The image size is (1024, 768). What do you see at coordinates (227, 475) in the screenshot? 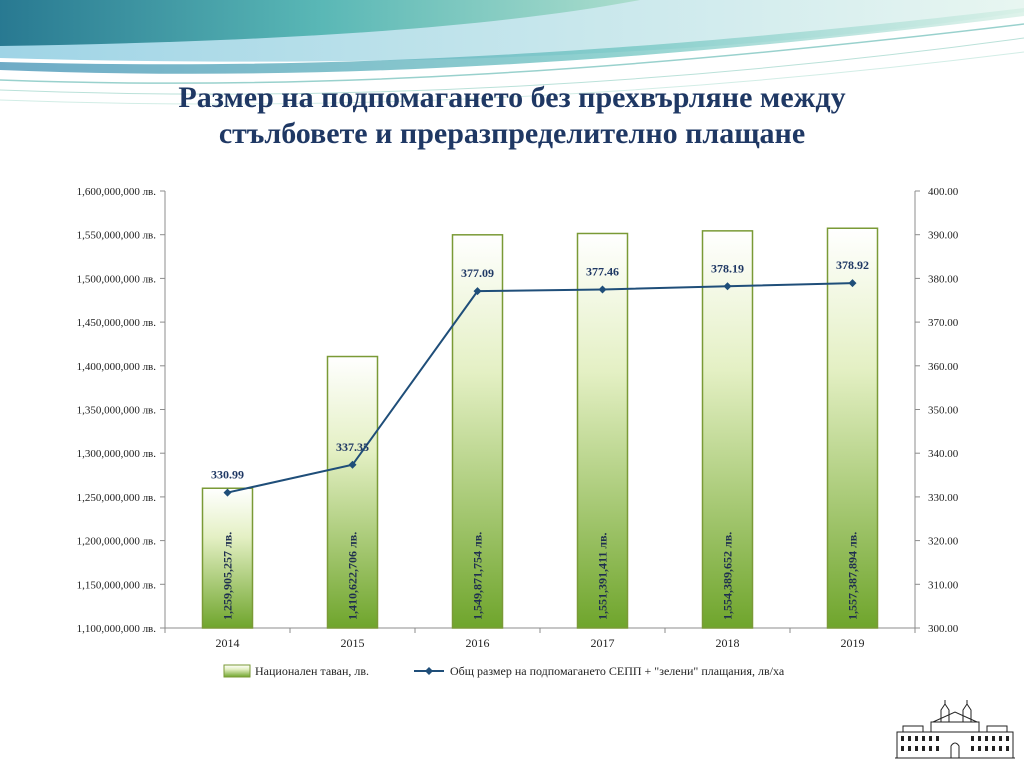
I see `line-data-label: 330.99` at bounding box center [227, 475].